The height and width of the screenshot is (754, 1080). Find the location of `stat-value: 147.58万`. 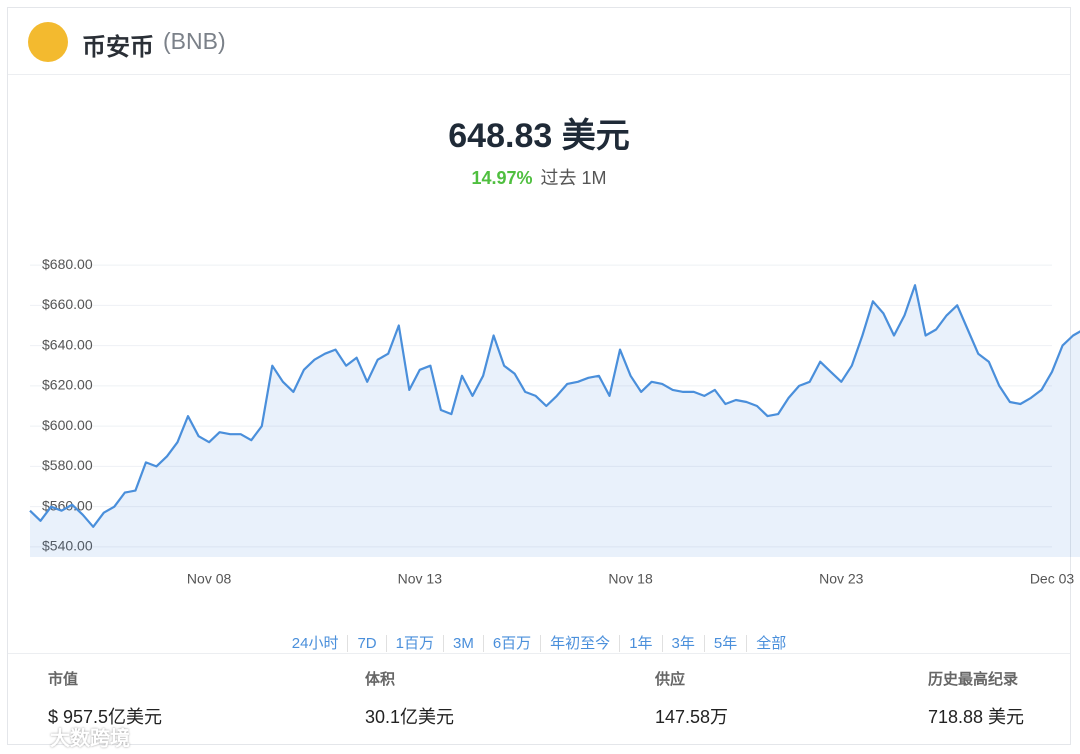

stat-value: 147.58万 is located at coordinates (692, 717).